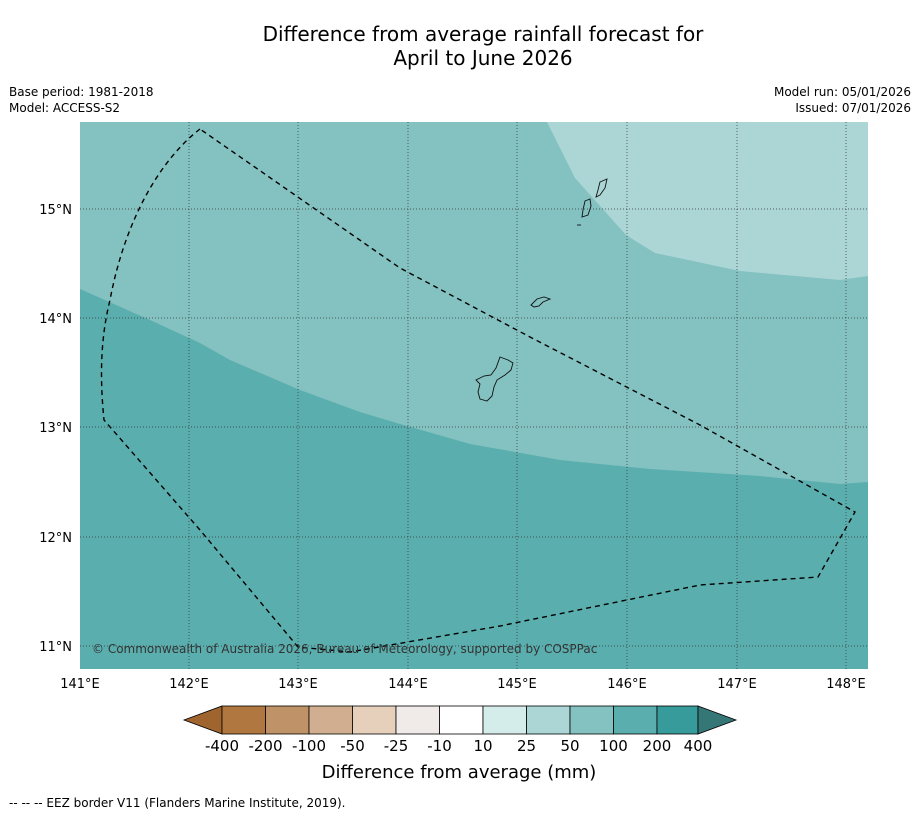 The height and width of the screenshot is (816, 919). Describe the element at coordinates (55, 319) in the screenshot. I see `lat-tick-14: 14°N` at that location.